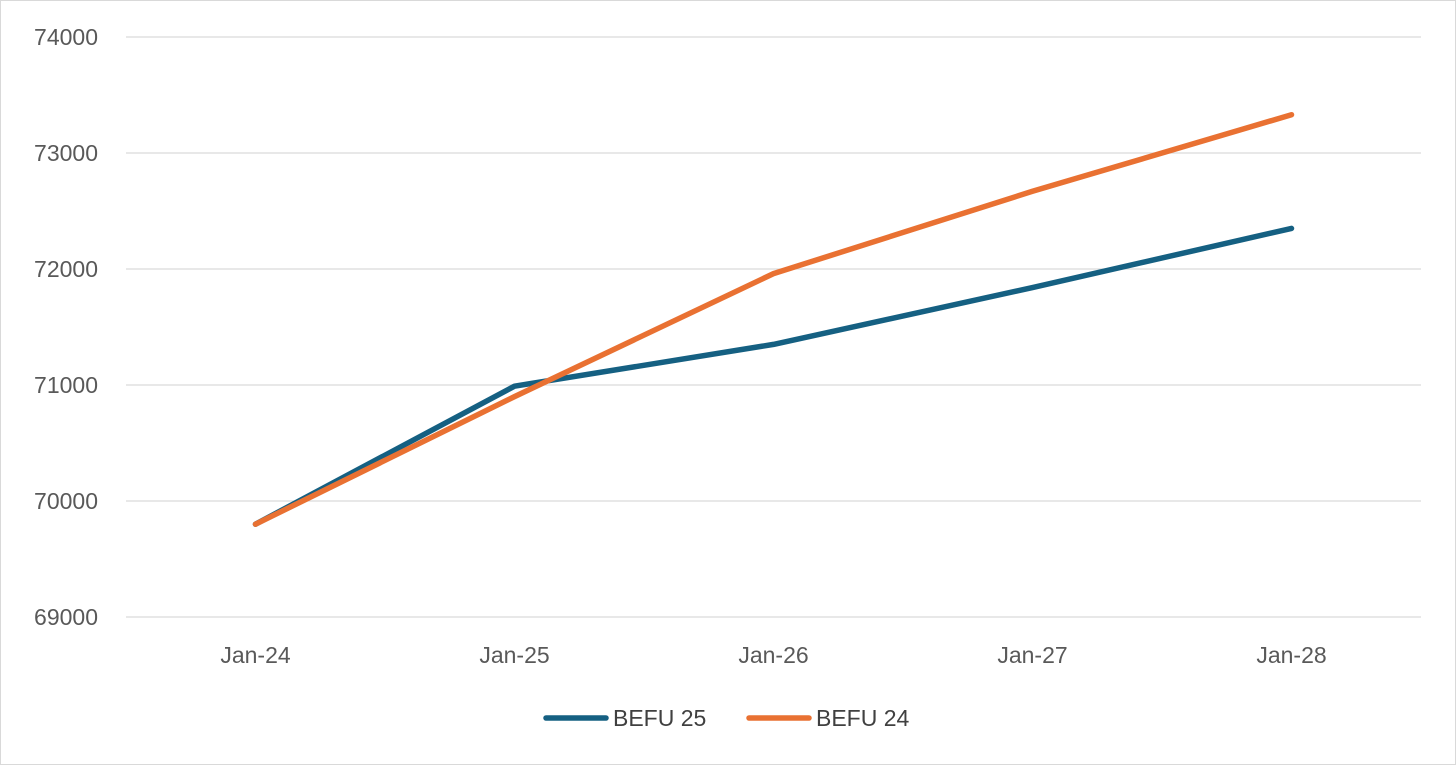  What do you see at coordinates (66, 269) in the screenshot?
I see `y-tick-label: 72000` at bounding box center [66, 269].